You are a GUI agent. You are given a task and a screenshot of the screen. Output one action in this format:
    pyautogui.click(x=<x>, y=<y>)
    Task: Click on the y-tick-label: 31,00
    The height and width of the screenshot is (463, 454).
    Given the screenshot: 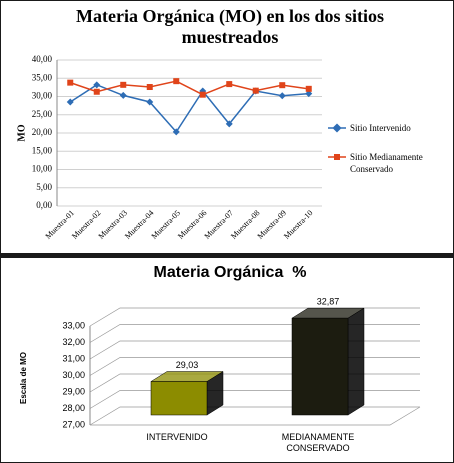 What is the action you would take?
    pyautogui.click(x=73, y=358)
    